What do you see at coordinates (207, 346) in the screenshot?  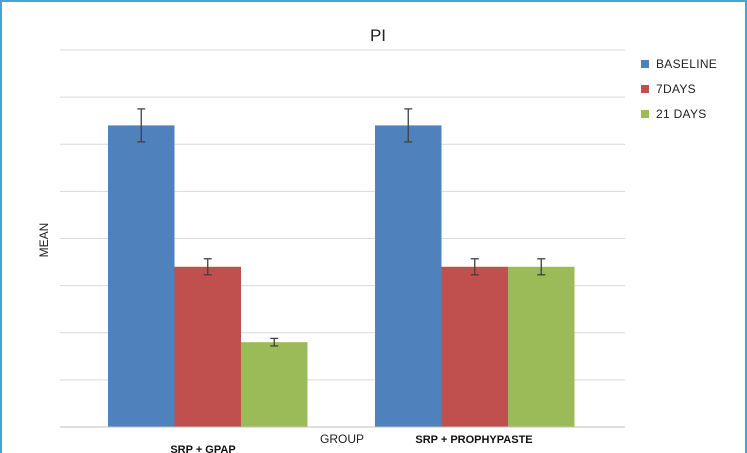 I see `bar-srp-gpap-7days` at bounding box center [207, 346].